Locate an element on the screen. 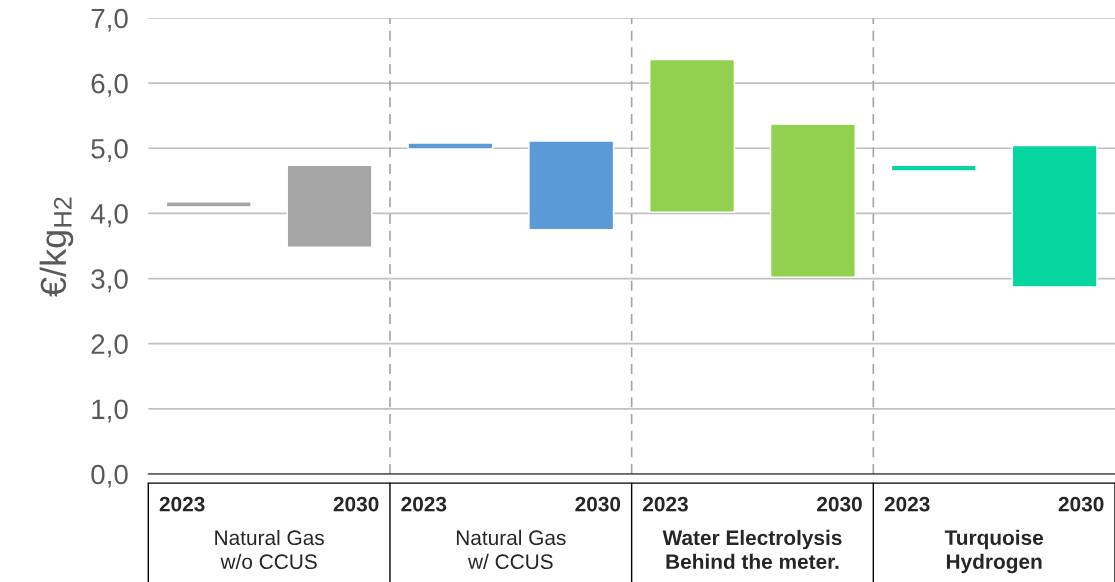 The height and width of the screenshot is (582, 1115). y-axis-title: €/kg$_{H2}$ is located at coordinates (56, 247).